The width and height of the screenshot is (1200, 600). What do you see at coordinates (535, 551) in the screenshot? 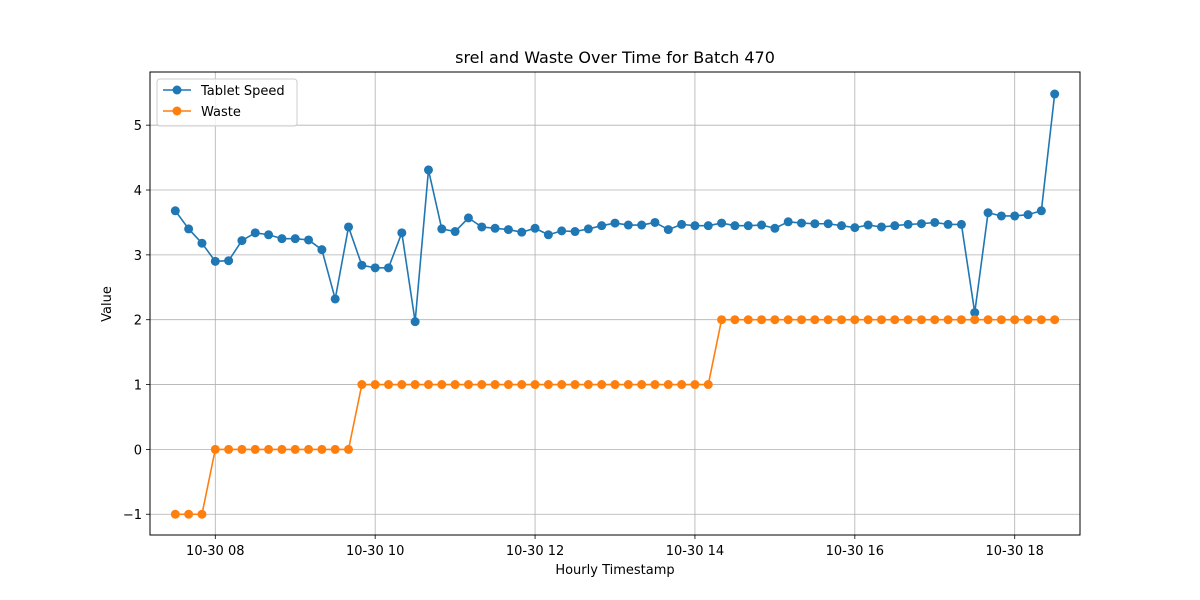
I see `x-tick-label: 10-30 12` at bounding box center [535, 551].